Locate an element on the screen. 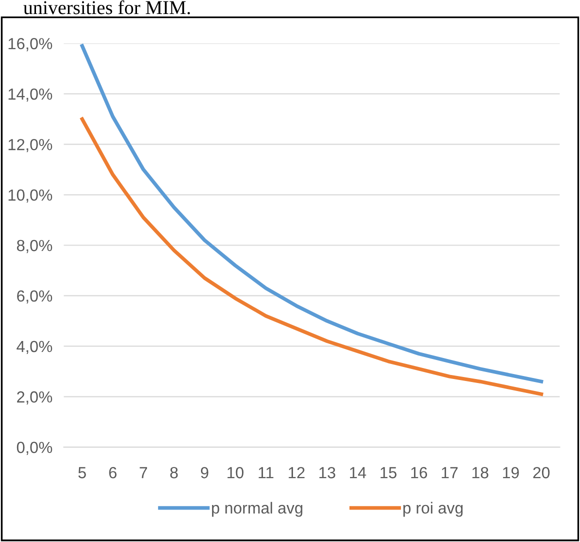 The height and width of the screenshot is (542, 580). y-tick-label: 8,0% is located at coordinates (34, 247).